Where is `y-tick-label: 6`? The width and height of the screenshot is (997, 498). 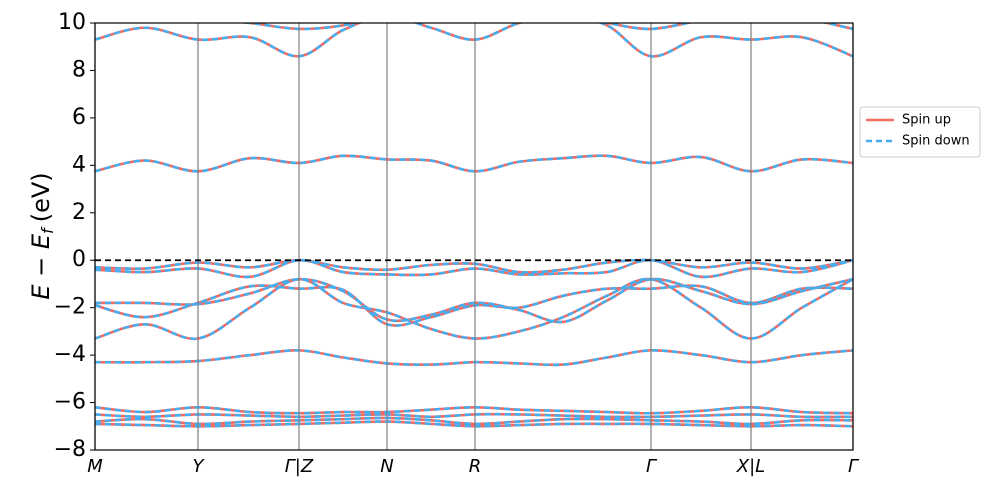
y-tick-label: 6 is located at coordinates (79, 117).